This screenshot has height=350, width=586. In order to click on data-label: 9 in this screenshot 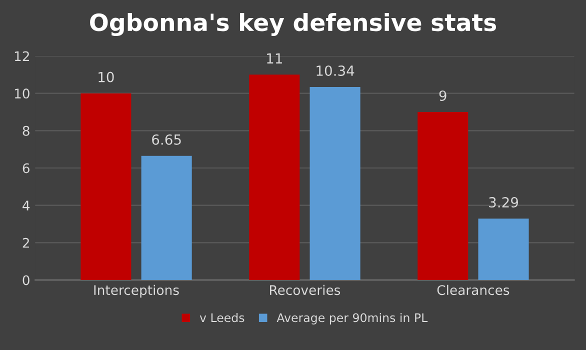, I will do `click(442, 95)`.